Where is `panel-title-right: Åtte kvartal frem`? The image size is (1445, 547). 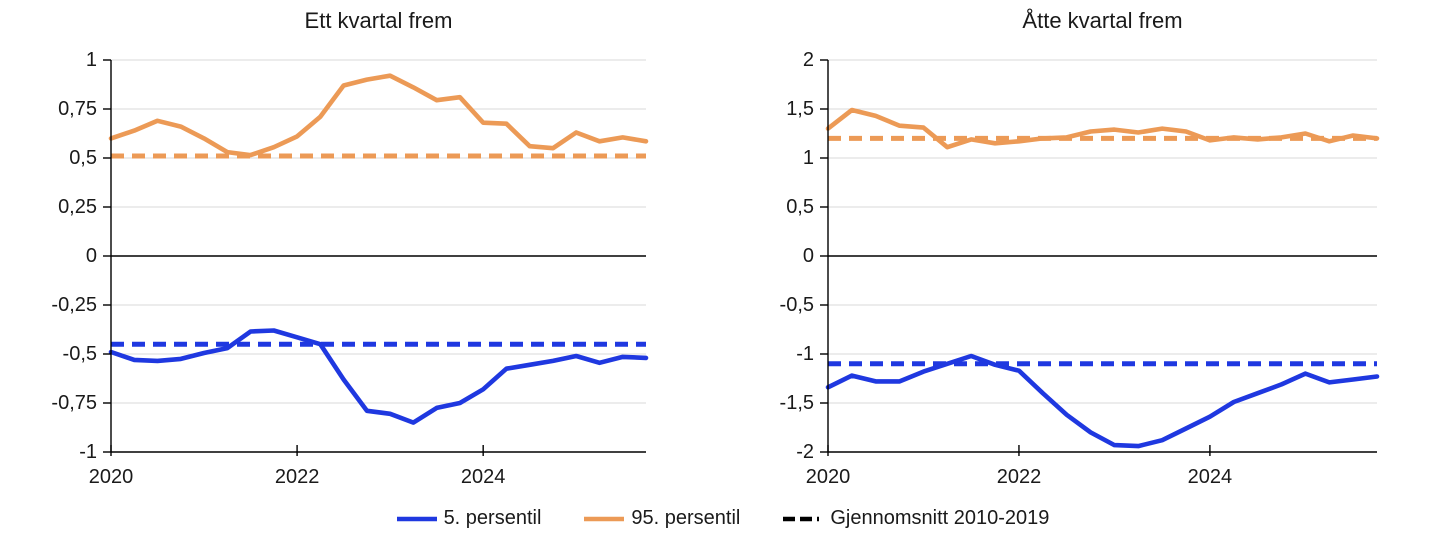 panel-title-right: Åtte kvartal frem is located at coordinates (1102, 20).